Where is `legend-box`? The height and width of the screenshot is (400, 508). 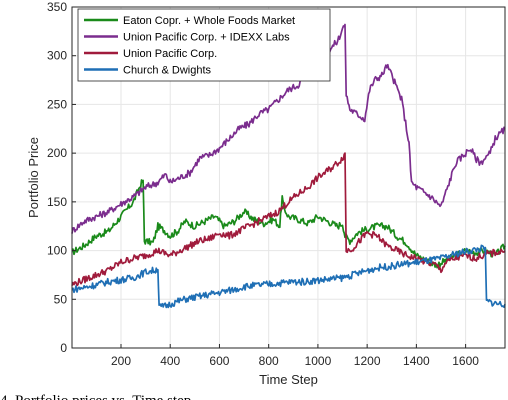
legend-box is located at coordinates (204, 45).